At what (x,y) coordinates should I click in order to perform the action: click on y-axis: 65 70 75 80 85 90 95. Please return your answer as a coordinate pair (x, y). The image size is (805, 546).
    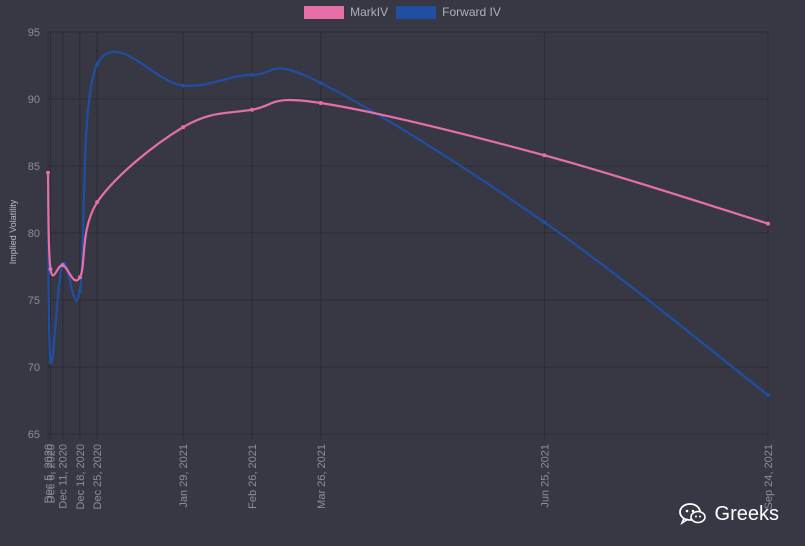
    Looking at the image, I should click on (34, 234).